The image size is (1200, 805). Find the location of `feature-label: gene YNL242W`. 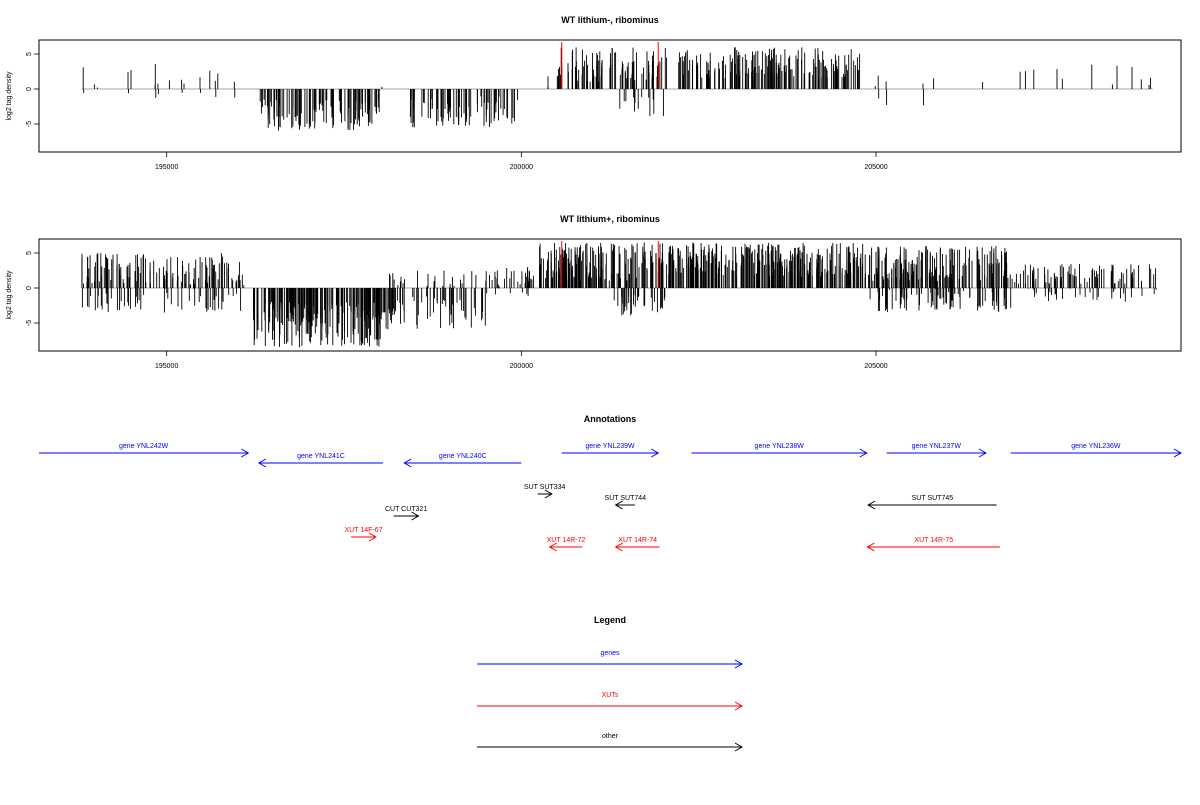

feature-label: gene YNL242W is located at coordinates (144, 446).